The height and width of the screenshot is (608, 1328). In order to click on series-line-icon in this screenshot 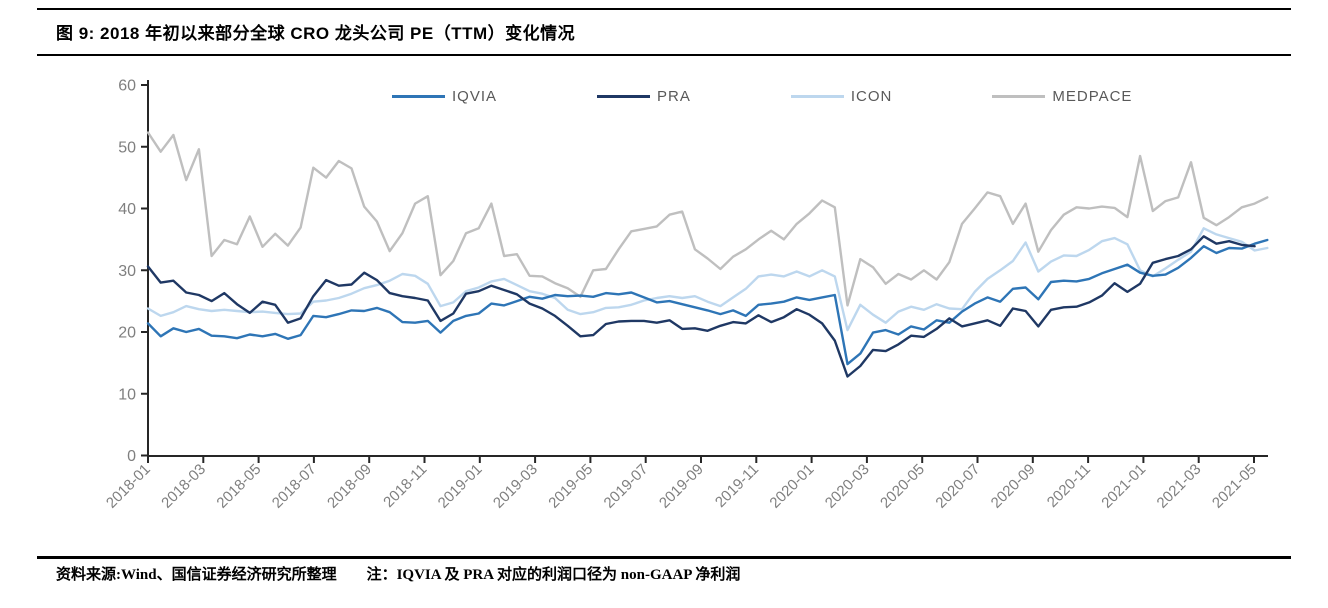, I will do `click(707, 279)`.